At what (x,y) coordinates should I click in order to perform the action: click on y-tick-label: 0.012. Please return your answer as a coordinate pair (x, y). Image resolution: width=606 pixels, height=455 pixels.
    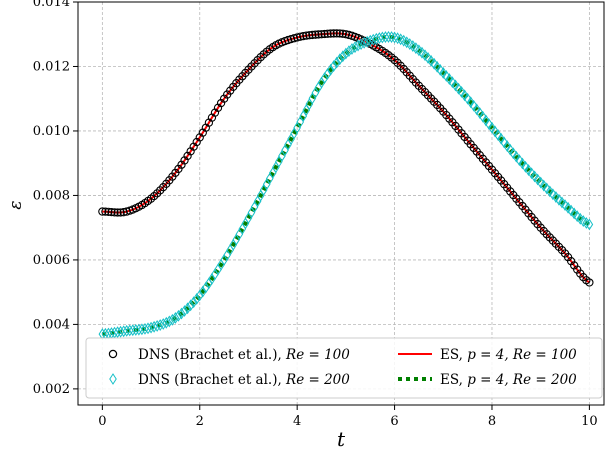
    Looking at the image, I should click on (51, 66).